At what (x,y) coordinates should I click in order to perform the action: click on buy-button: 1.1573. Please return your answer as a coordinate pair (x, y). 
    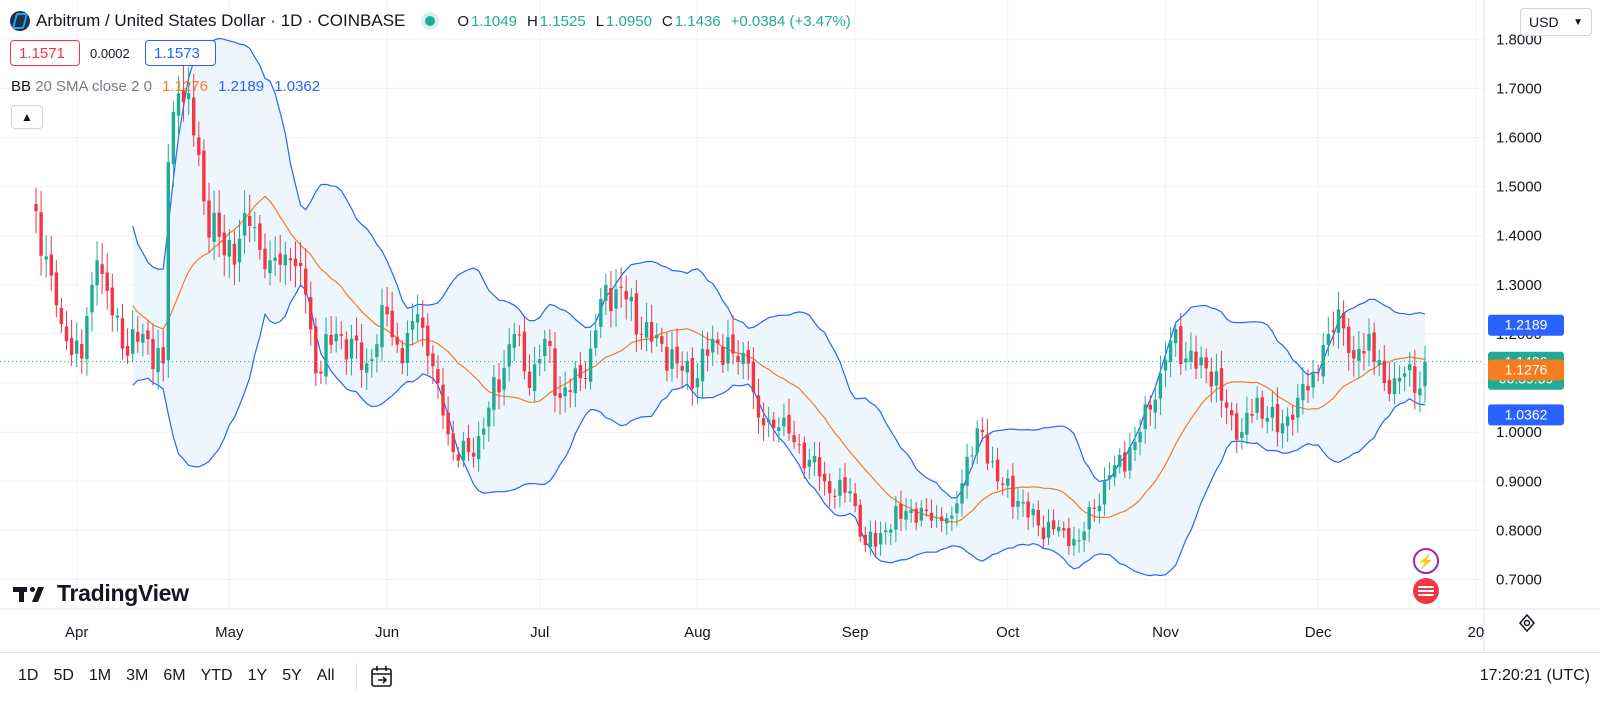
    Looking at the image, I should click on (180, 53).